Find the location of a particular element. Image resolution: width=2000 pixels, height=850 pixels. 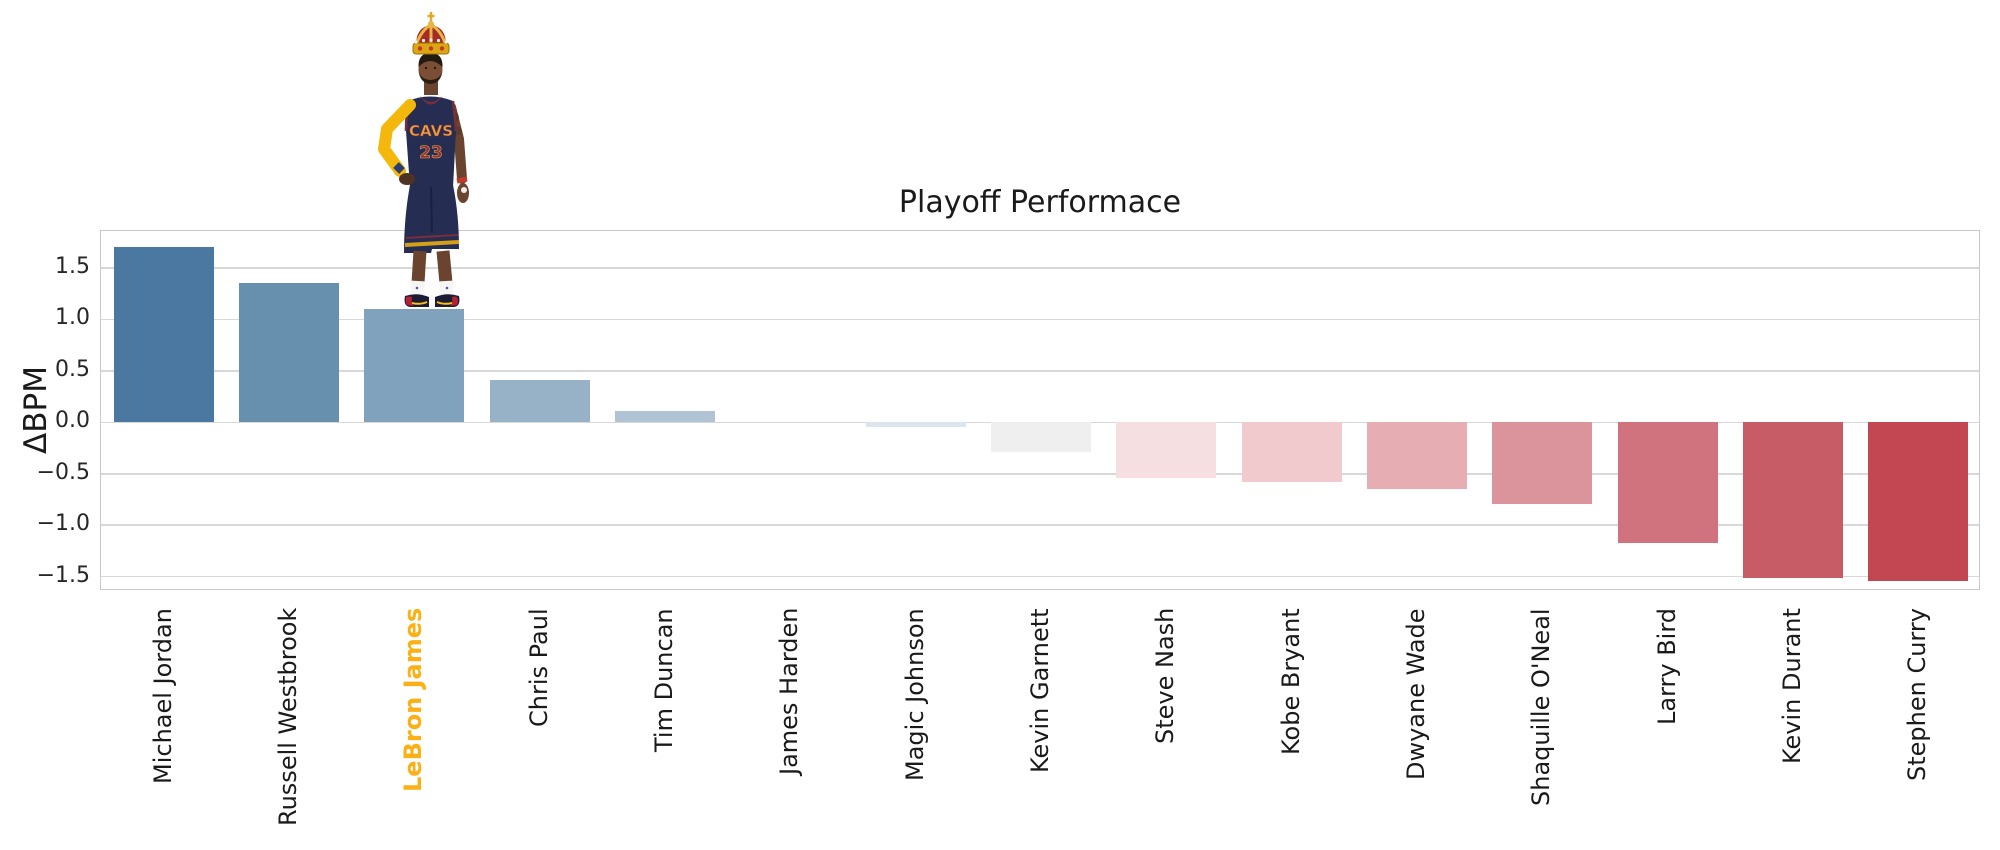

ytick-label-1: 1.0 is located at coordinates (72, 318).